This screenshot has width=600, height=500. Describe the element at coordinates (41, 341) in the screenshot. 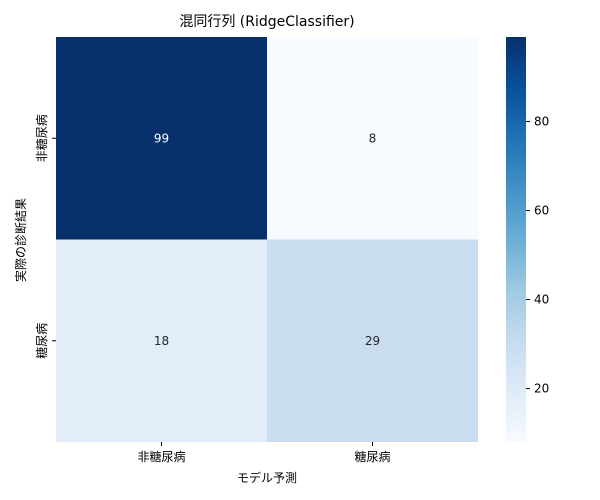

I see `y-tick-label: 糖尿病` at that location.